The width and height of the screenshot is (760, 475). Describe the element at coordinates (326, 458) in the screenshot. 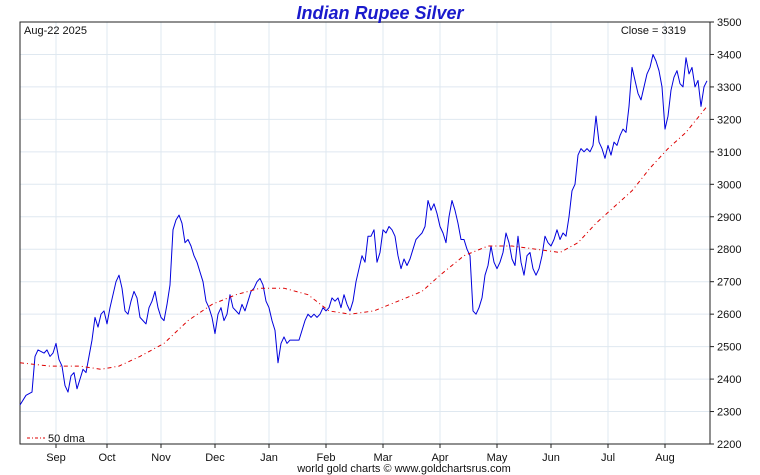

I see `x-tick-label: Feb` at that location.